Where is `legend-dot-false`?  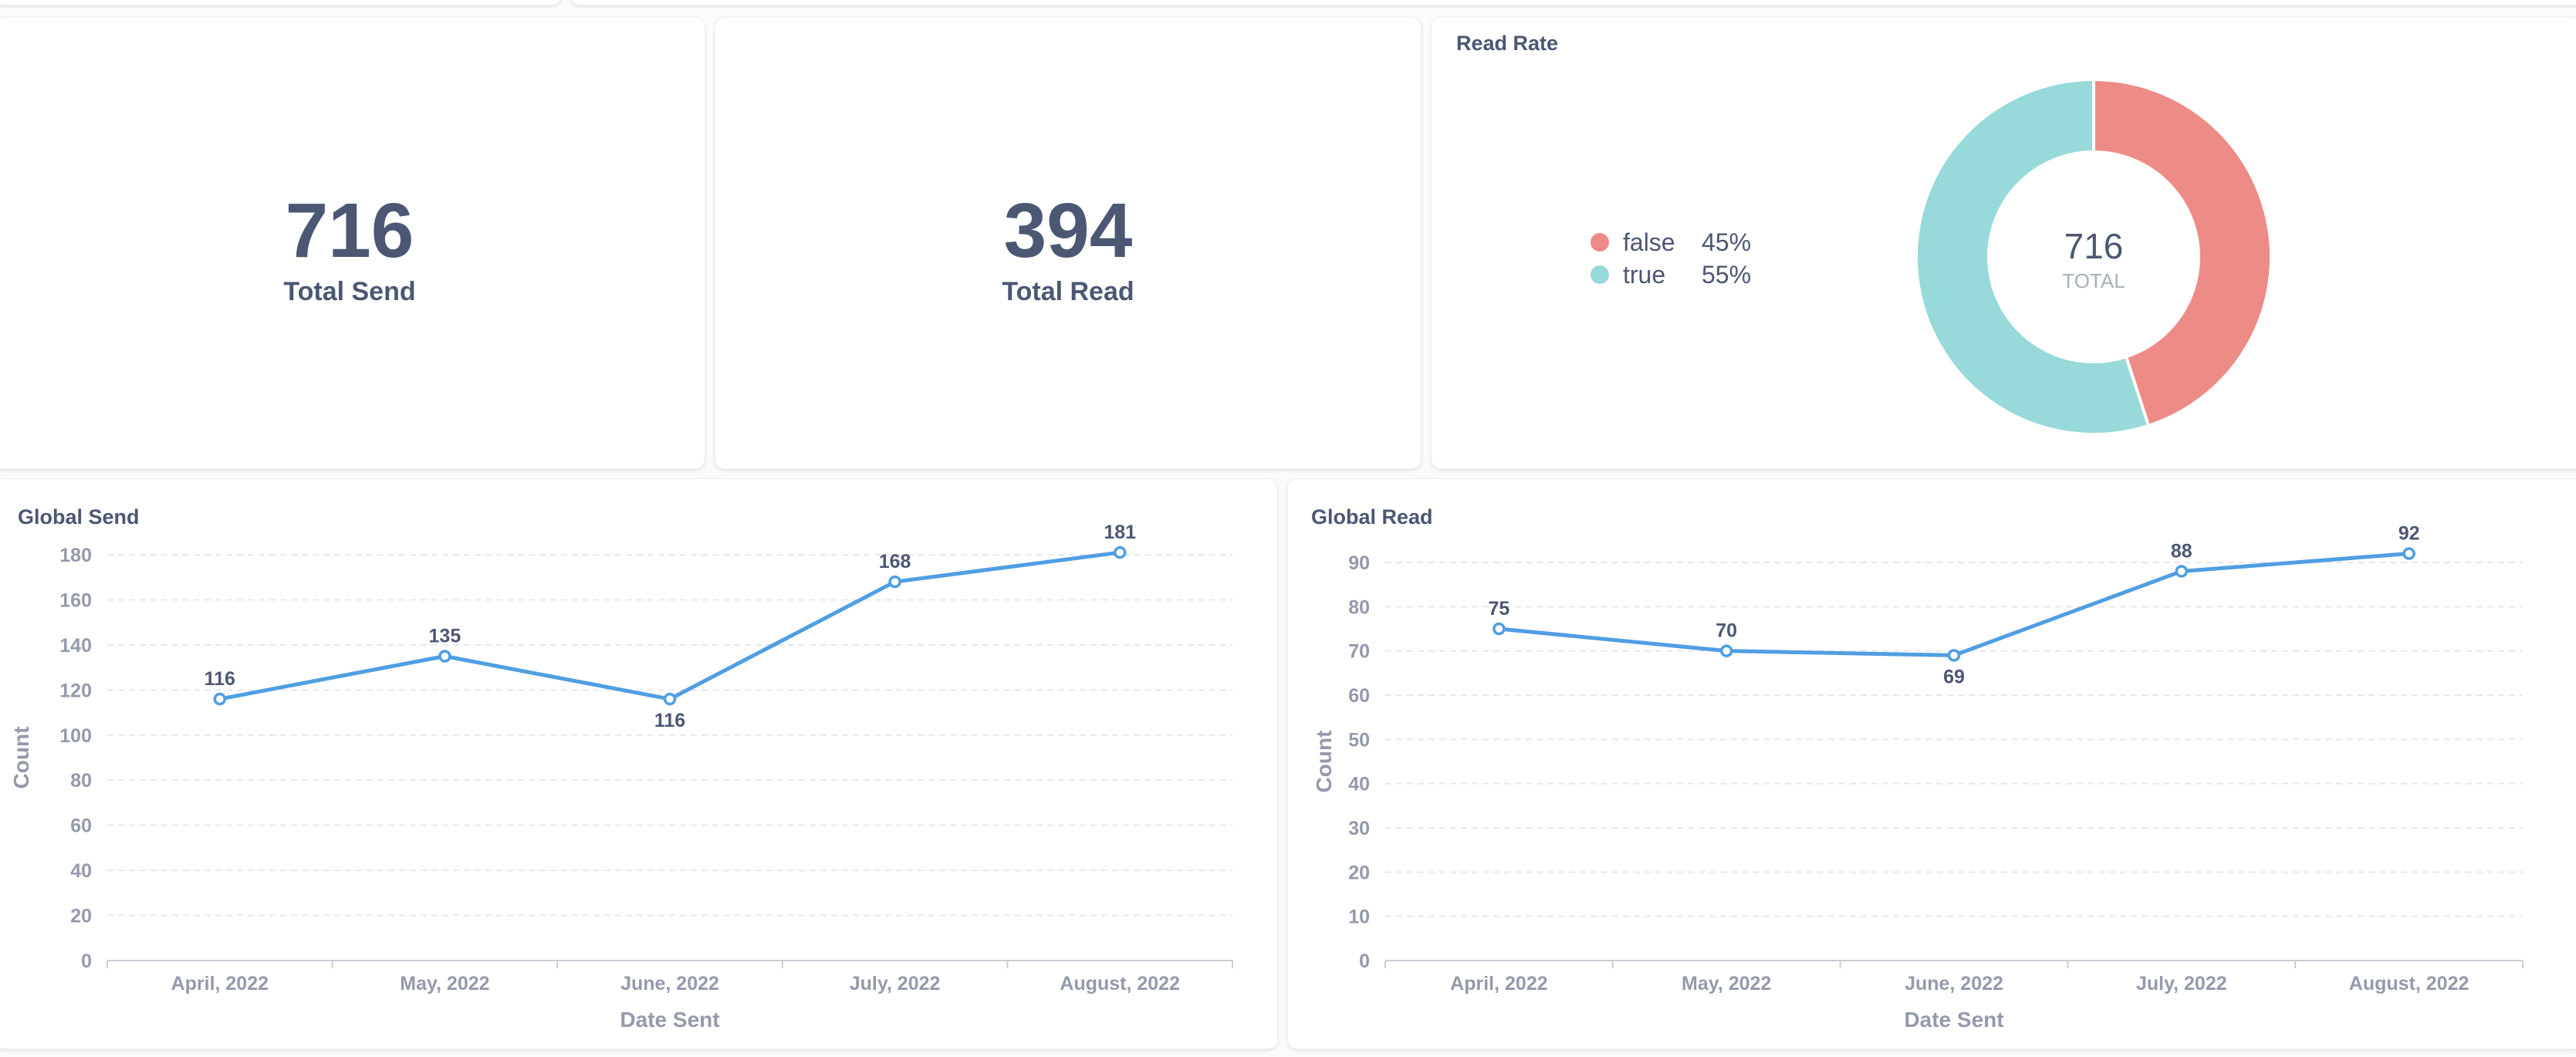 legend-dot-false is located at coordinates (1600, 243).